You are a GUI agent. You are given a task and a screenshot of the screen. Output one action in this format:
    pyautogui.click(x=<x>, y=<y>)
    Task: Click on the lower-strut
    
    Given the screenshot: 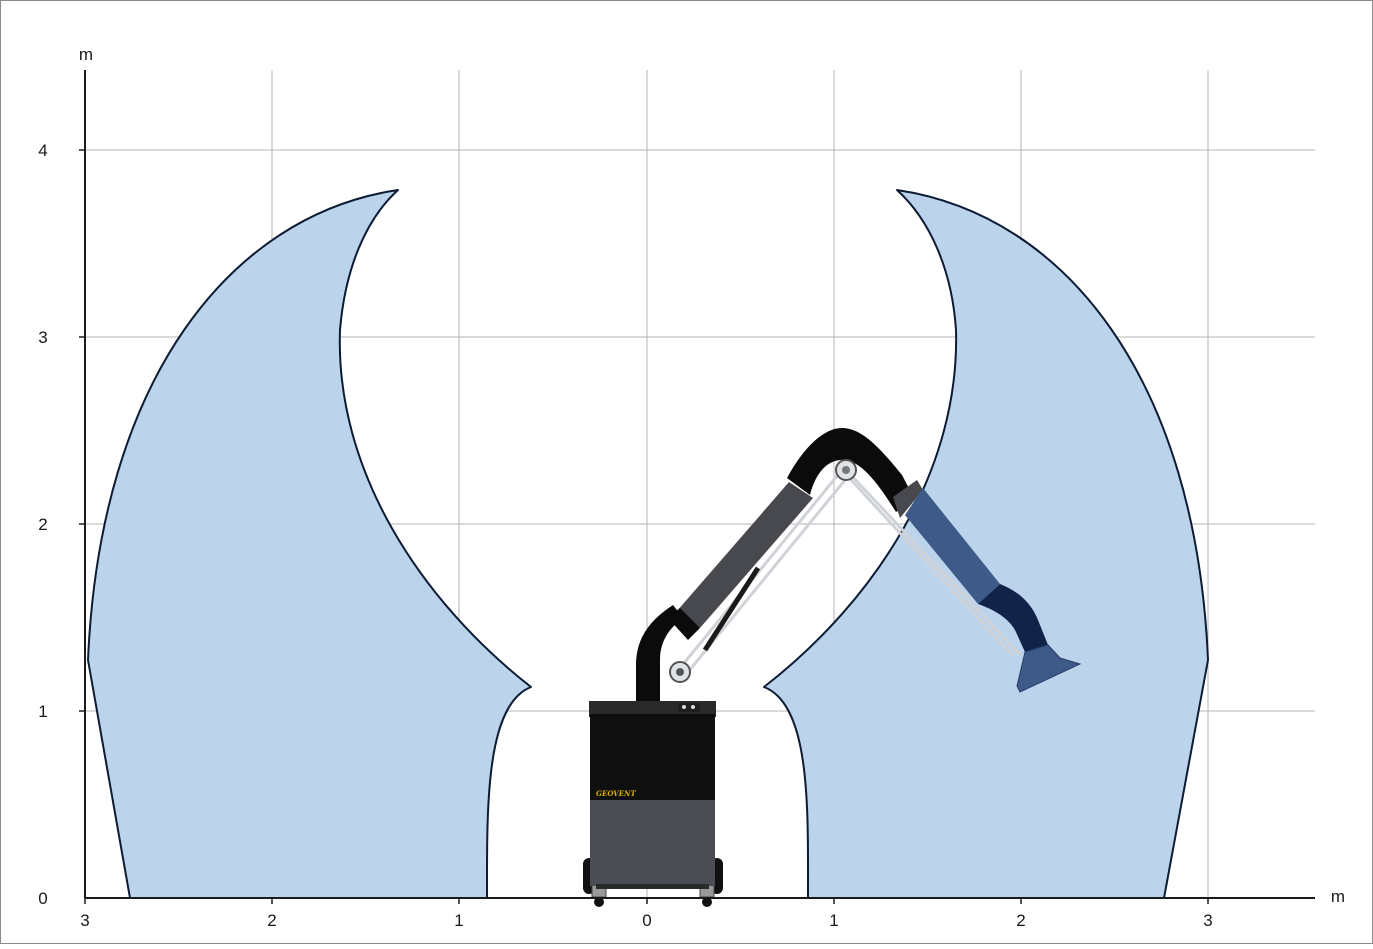 What is the action you would take?
    pyautogui.click(x=761, y=569)
    